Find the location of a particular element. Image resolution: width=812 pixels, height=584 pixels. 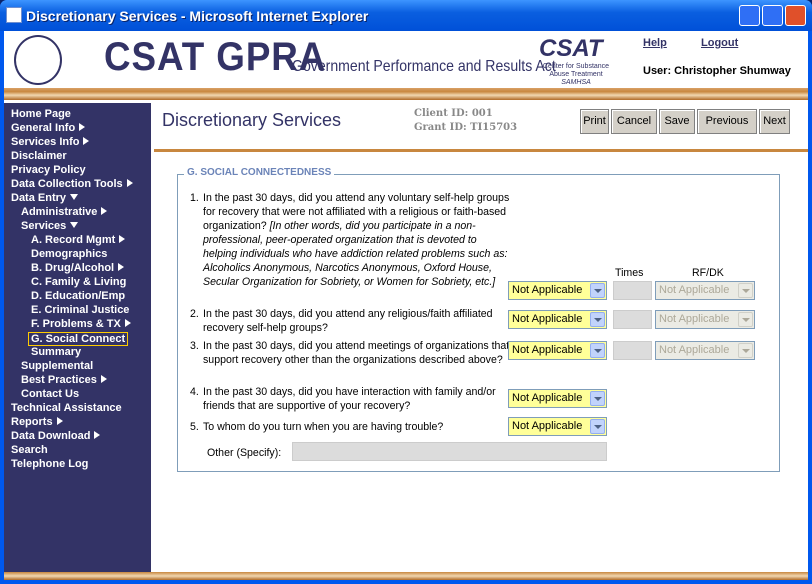

button: Cancel is located at coordinates (634, 121).